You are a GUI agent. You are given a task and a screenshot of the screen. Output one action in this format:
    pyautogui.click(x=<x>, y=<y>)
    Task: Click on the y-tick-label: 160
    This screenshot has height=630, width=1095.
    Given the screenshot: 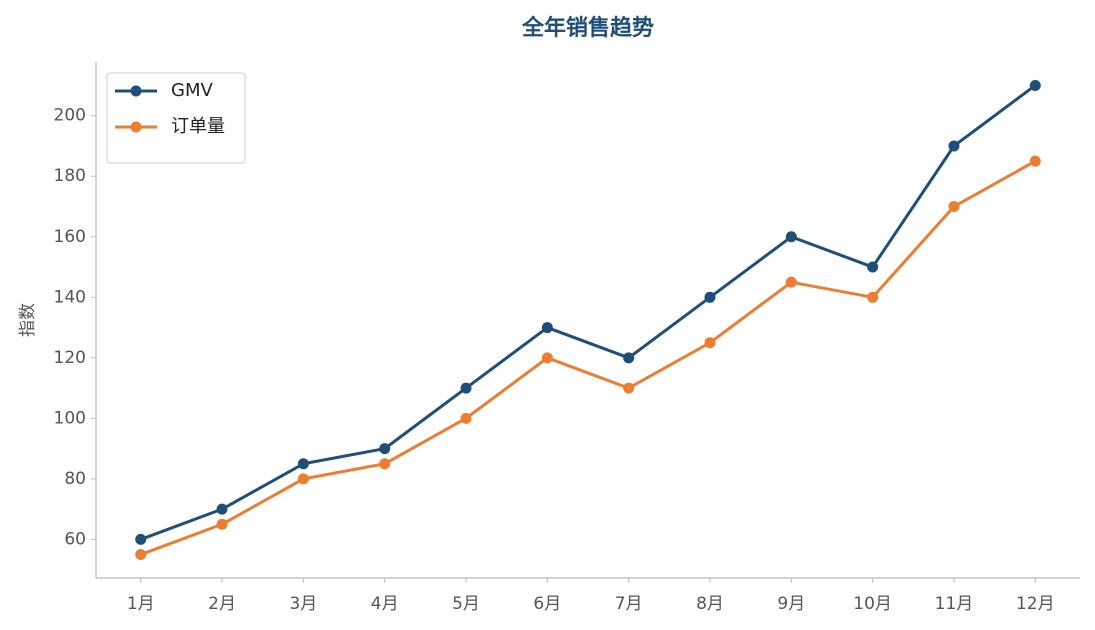 What is the action you would take?
    pyautogui.click(x=70, y=237)
    